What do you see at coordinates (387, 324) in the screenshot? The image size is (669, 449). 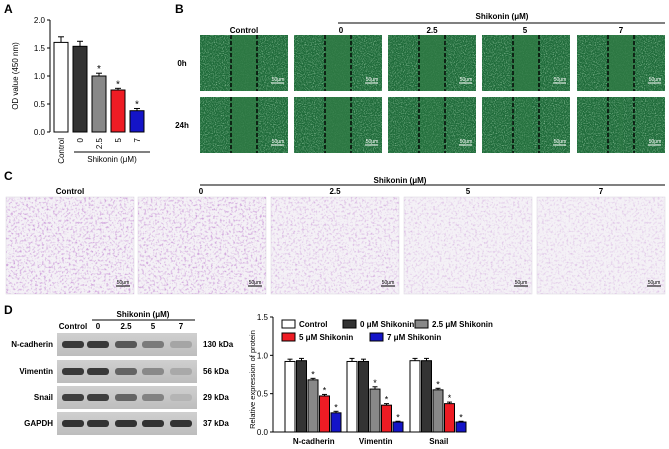 I see `legend-label: 0 μM Shikonin` at bounding box center [387, 324].